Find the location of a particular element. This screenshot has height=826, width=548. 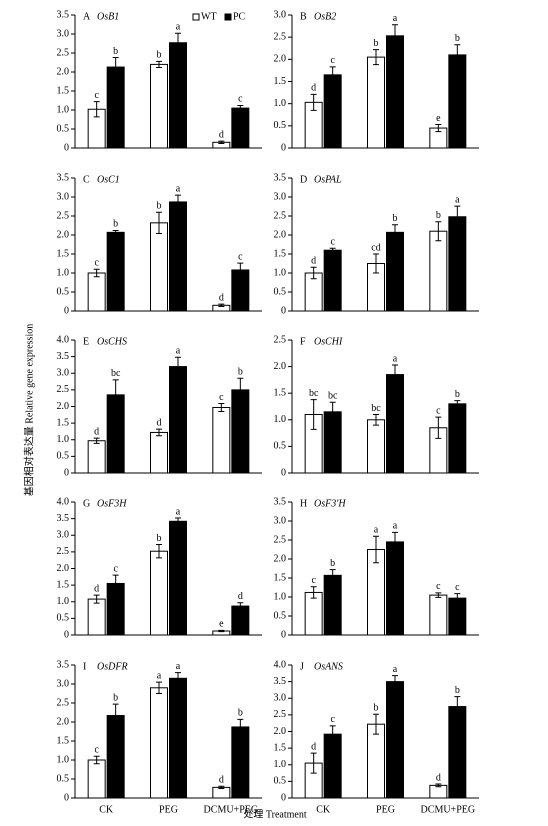

panel-letter: A is located at coordinates (87, 16).